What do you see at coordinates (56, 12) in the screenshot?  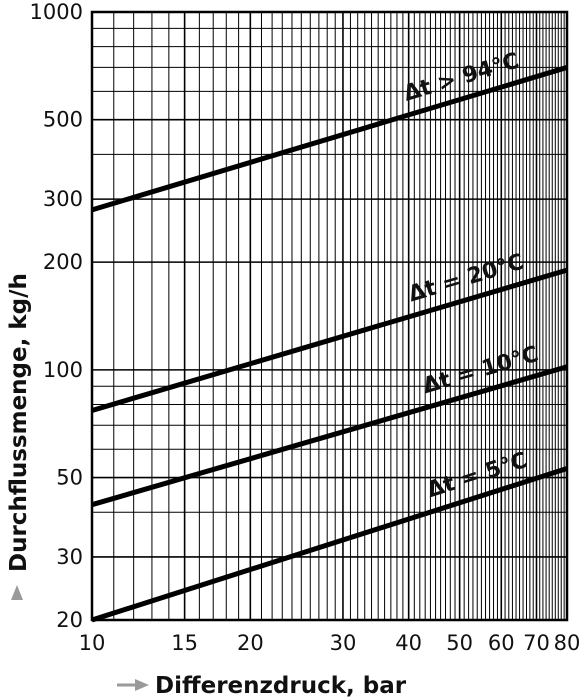 I see `y-tick-label: 1000` at bounding box center [56, 12].